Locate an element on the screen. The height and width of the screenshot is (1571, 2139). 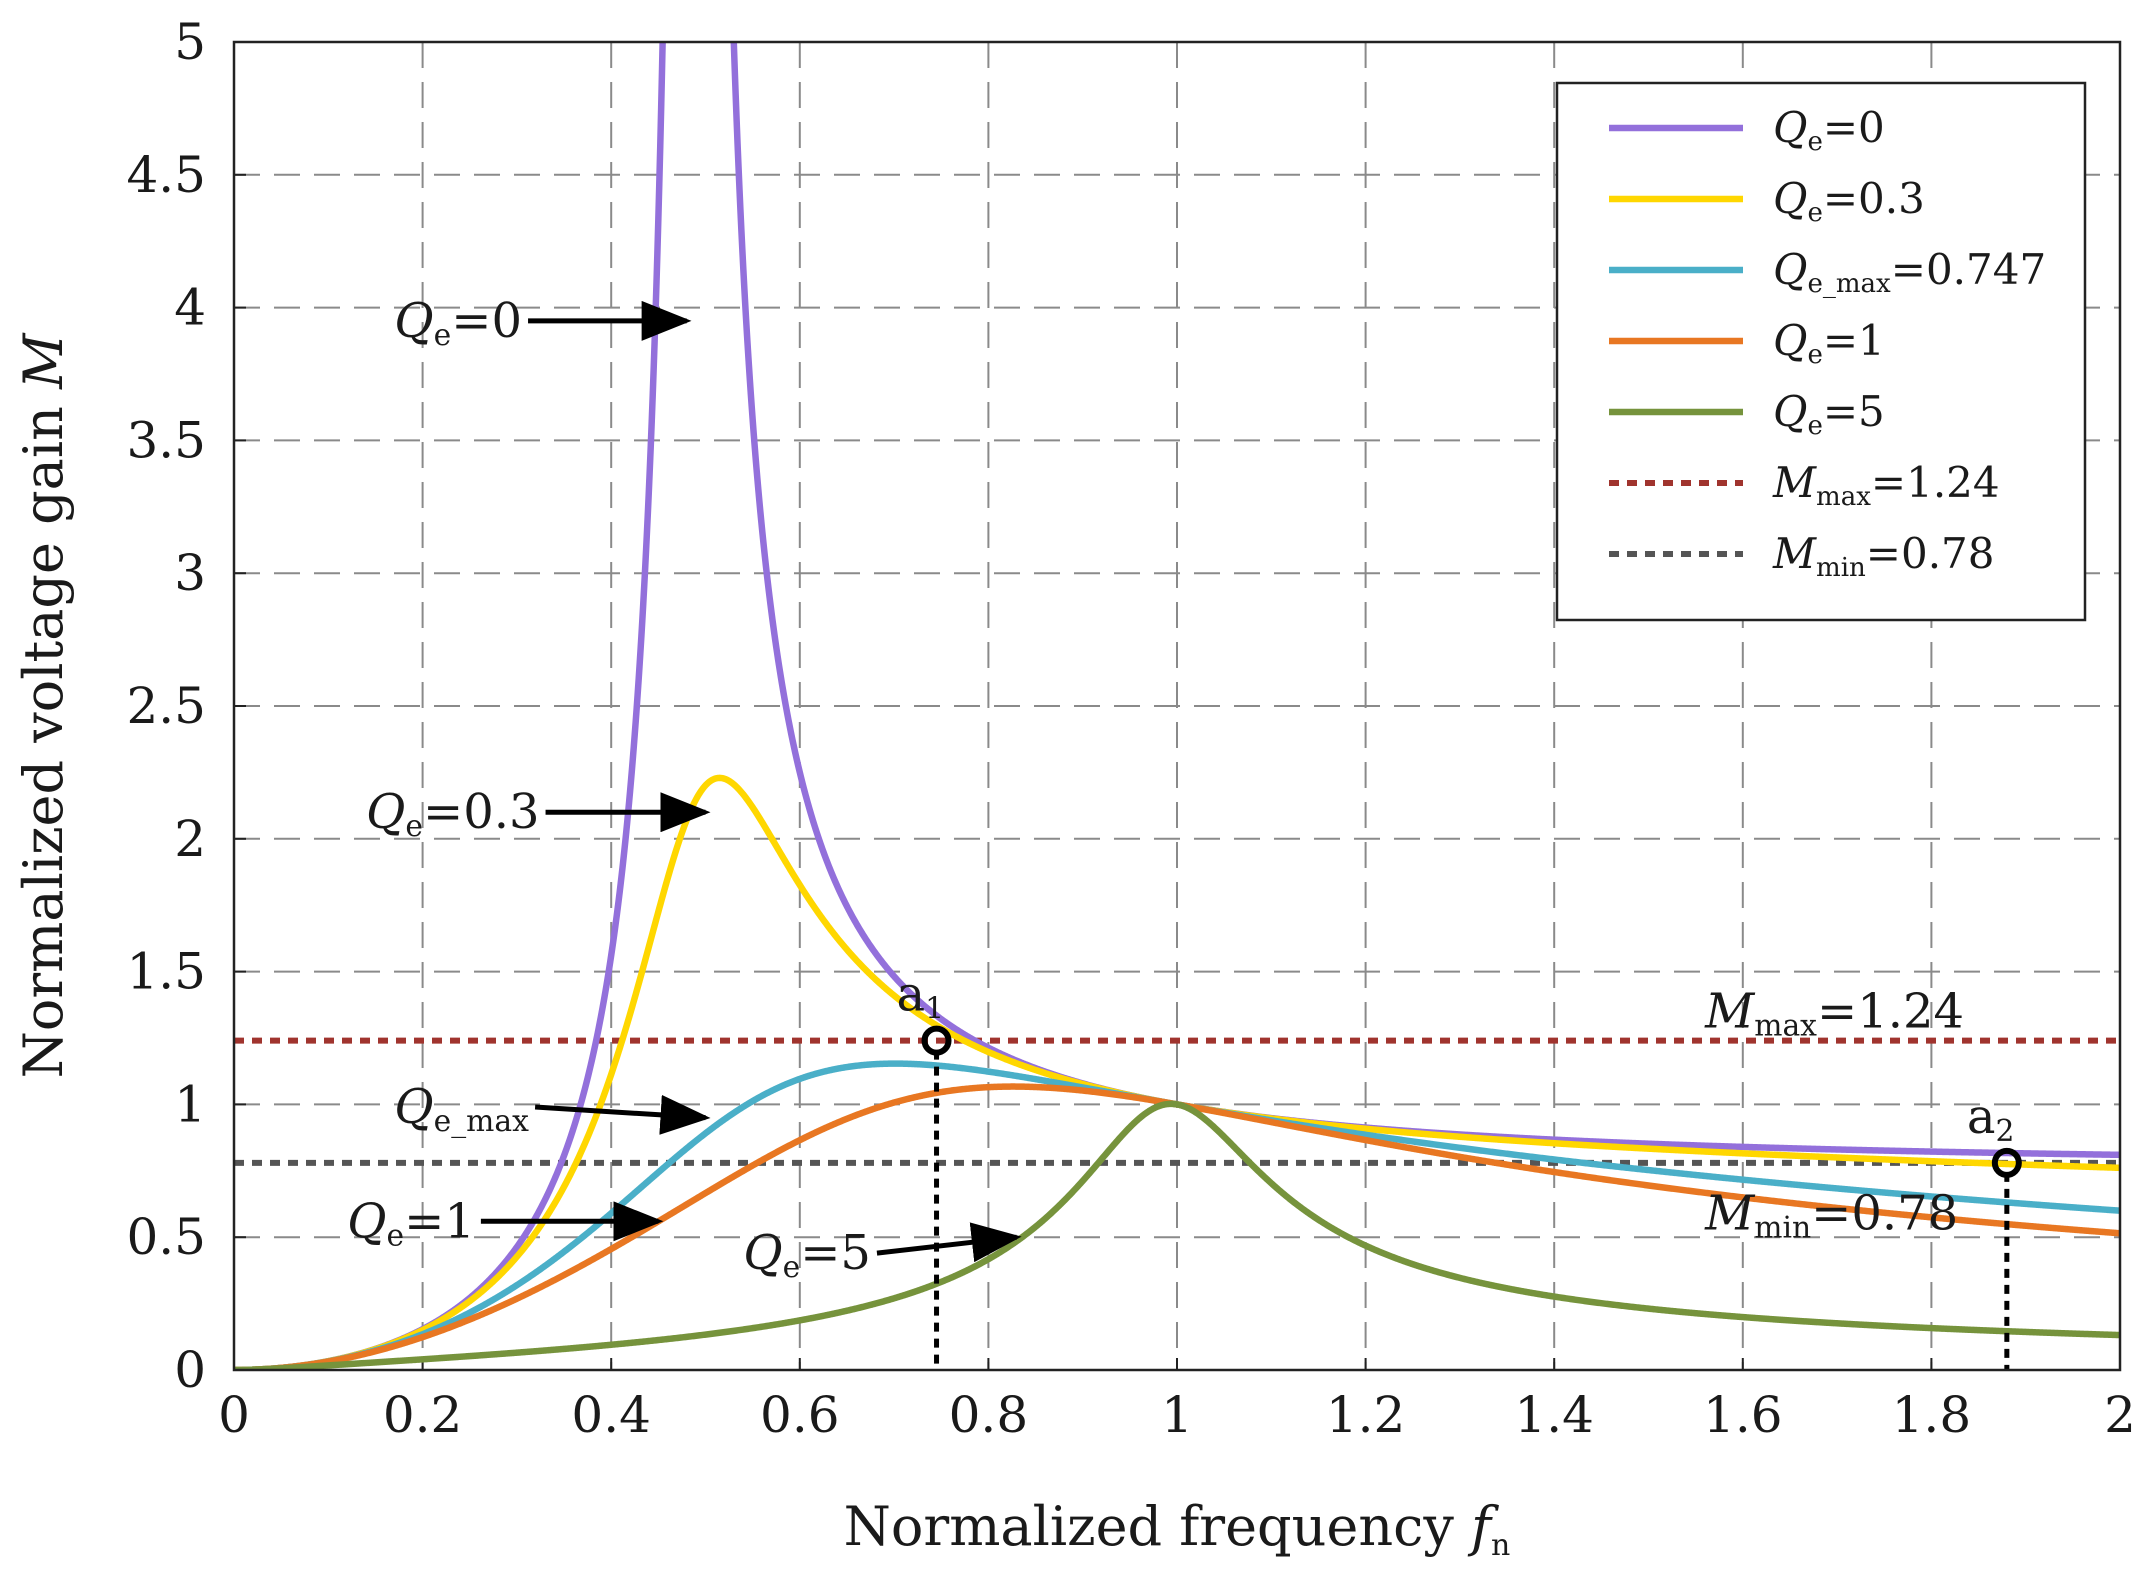
annotation-ann-qe5: Qe=5 is located at coordinates (807, 1255).